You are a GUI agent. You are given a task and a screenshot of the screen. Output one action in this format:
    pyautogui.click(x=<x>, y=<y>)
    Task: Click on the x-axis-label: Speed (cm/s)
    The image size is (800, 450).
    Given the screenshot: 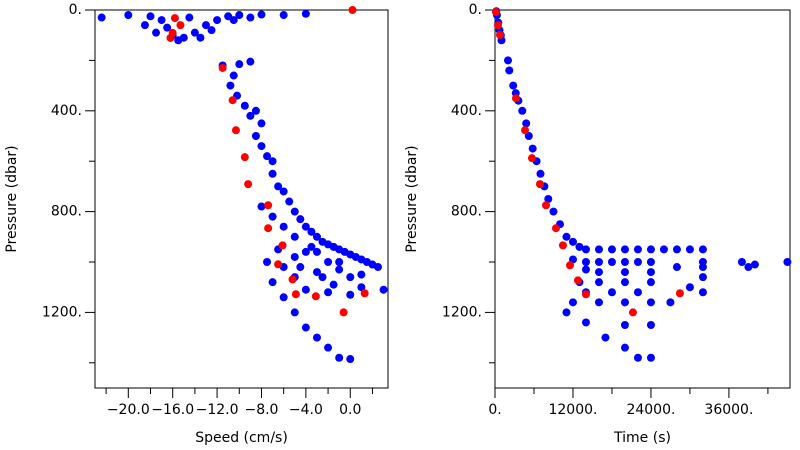 What is the action you would take?
    pyautogui.click(x=241, y=438)
    